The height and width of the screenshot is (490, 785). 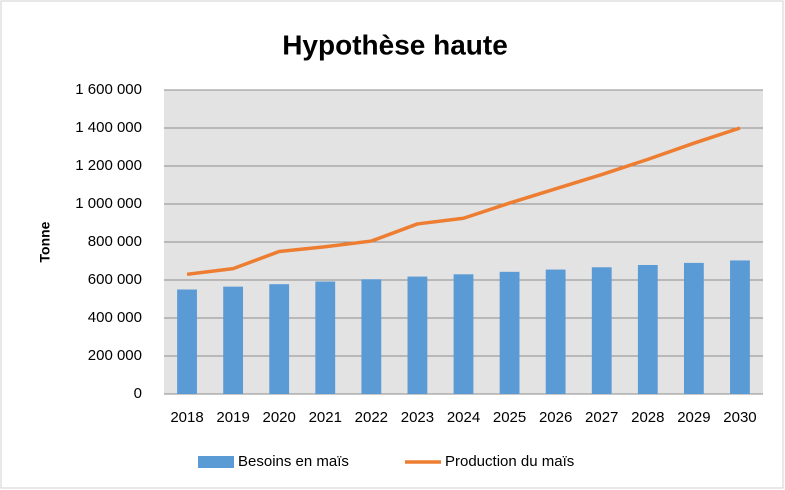 I want to click on y-tick-label: 1 000 000, so click(x=108, y=203).